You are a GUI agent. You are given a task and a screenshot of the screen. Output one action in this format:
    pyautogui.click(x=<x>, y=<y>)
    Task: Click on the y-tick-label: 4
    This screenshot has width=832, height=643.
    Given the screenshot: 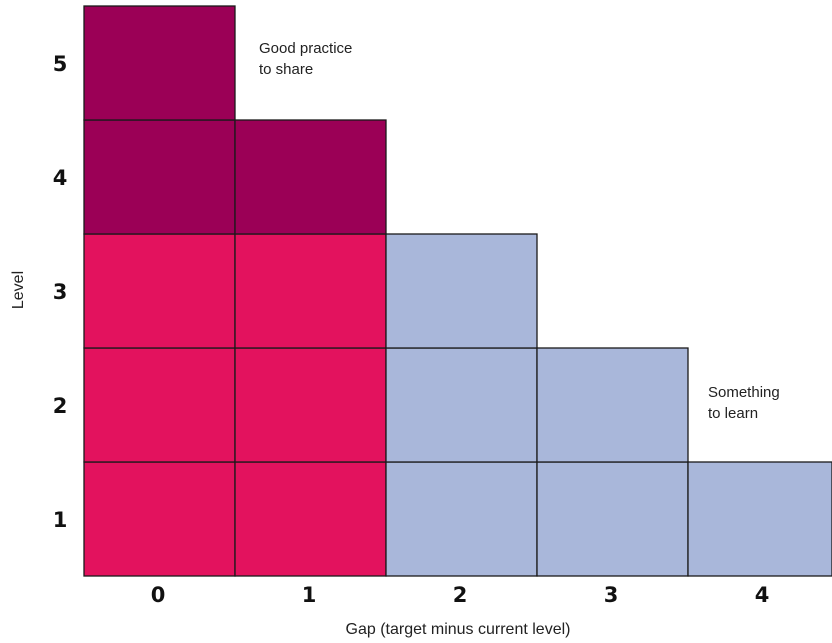 What is the action you would take?
    pyautogui.click(x=60, y=178)
    